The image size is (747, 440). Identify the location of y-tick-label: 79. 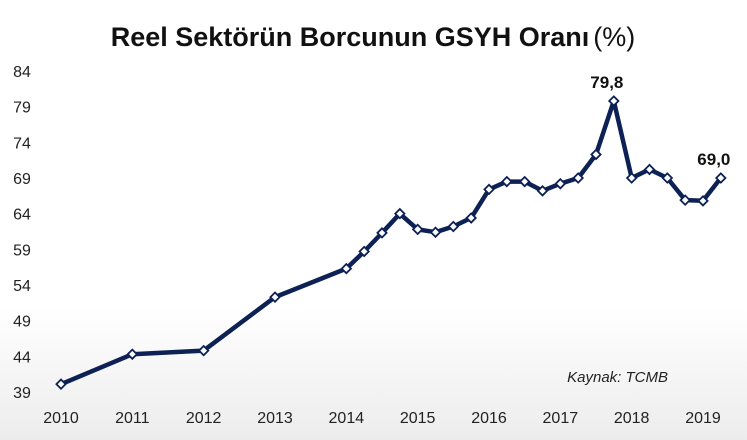
(22, 108).